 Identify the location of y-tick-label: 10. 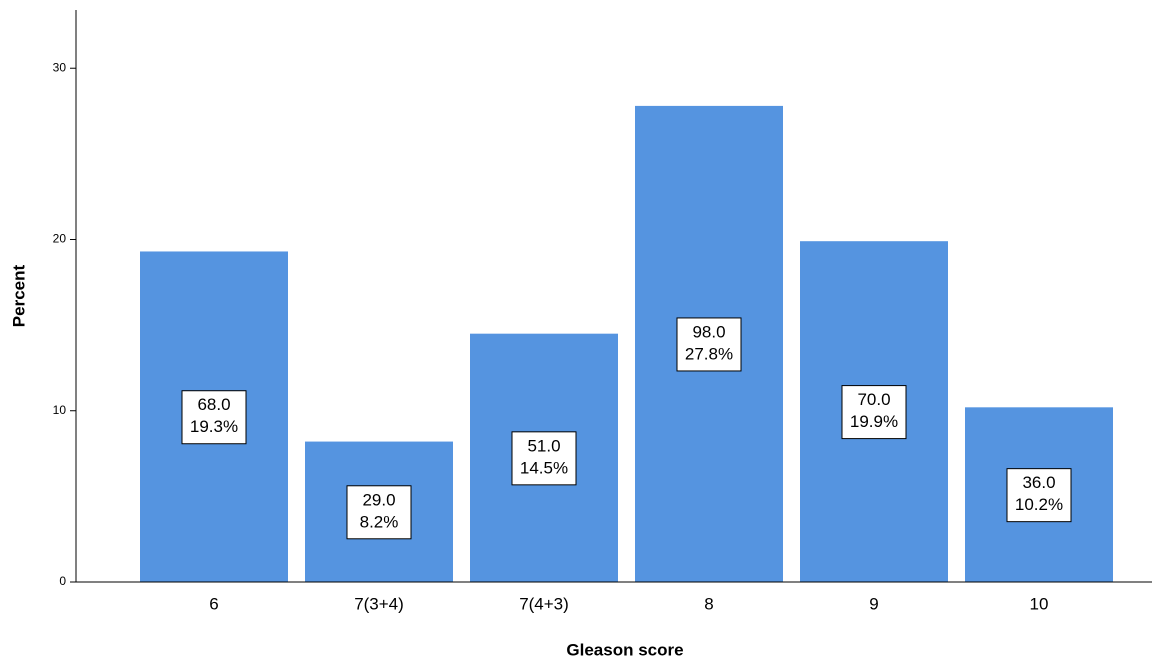
(60, 410).